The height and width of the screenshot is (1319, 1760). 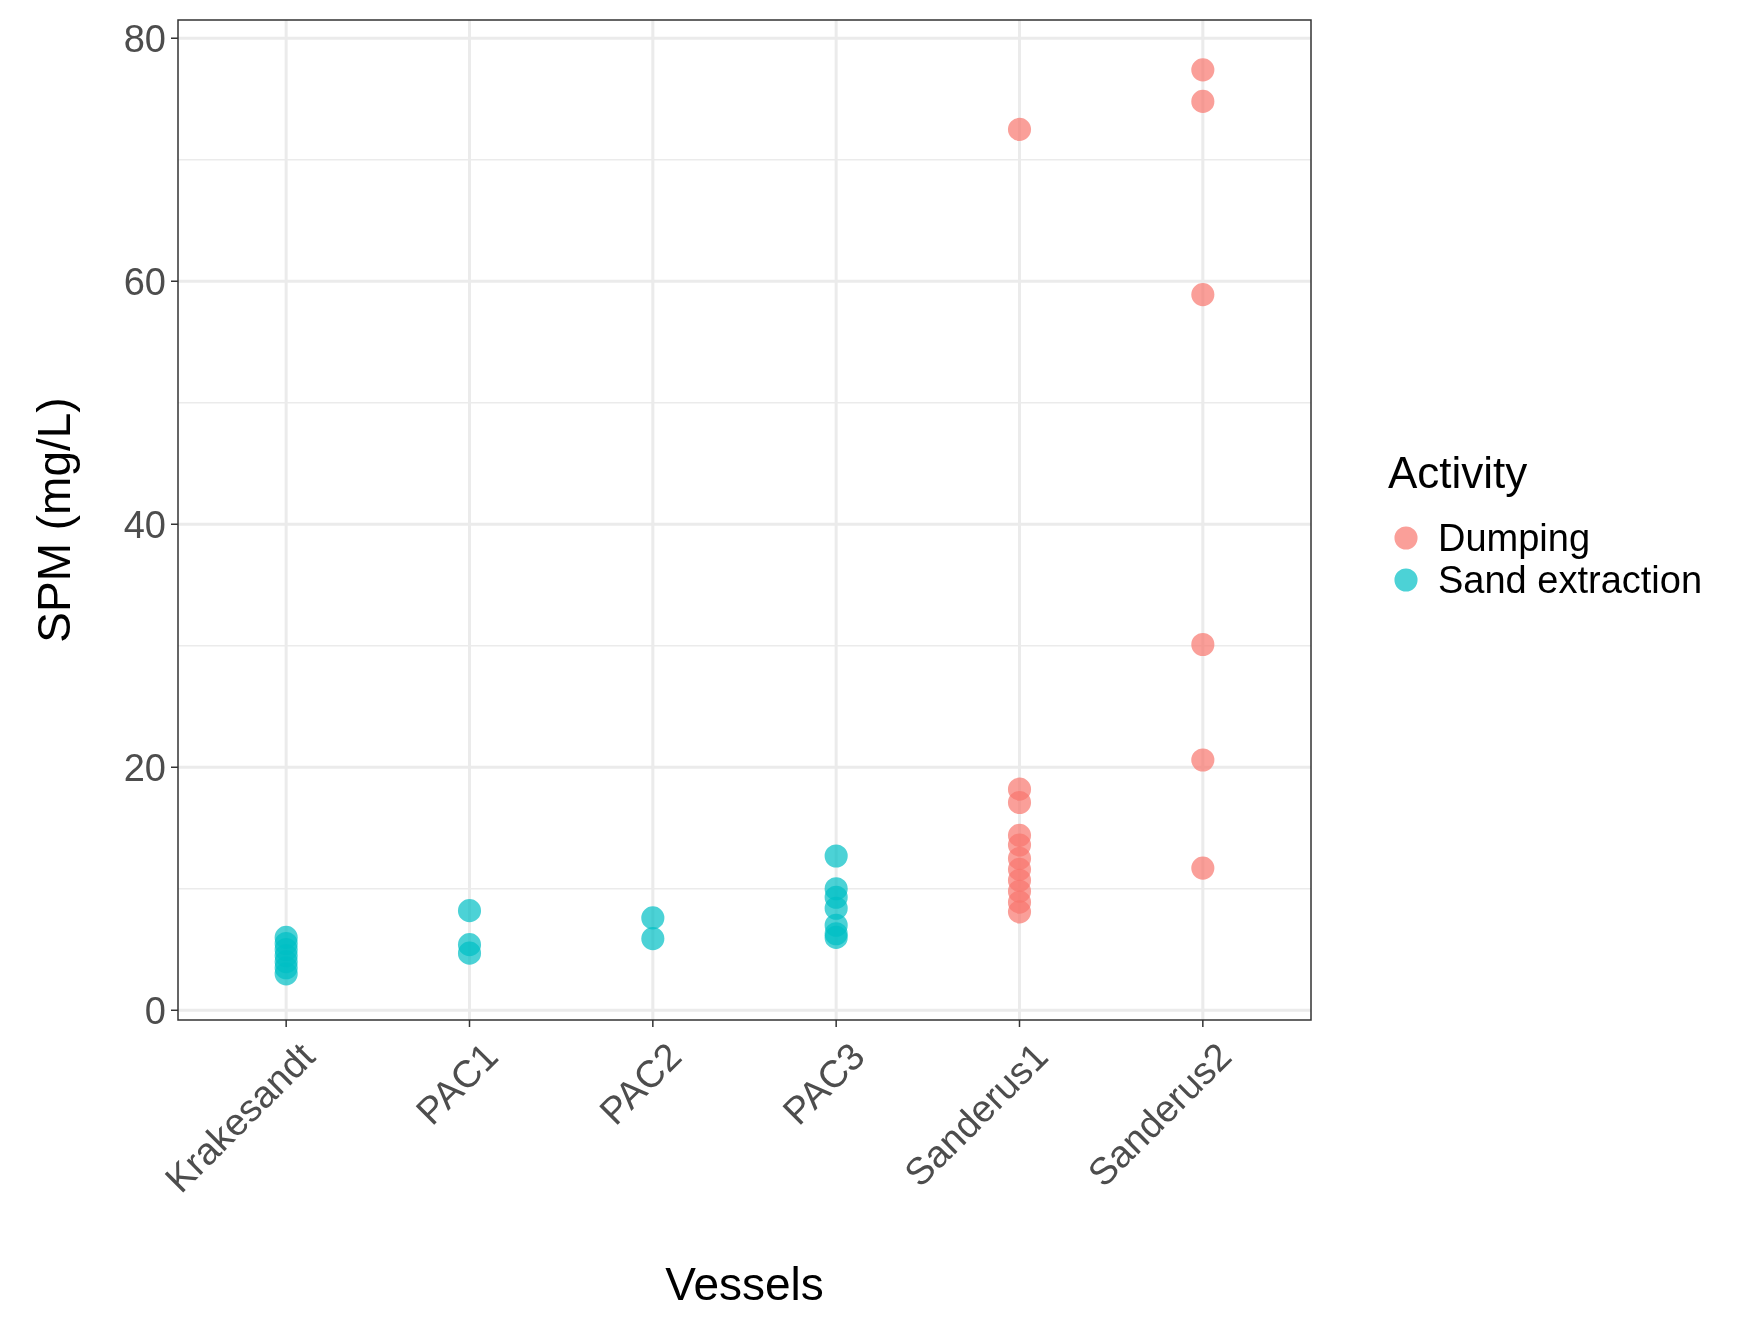 What do you see at coordinates (744, 1284) in the screenshot?
I see `x-axis-title: Vessels` at bounding box center [744, 1284].